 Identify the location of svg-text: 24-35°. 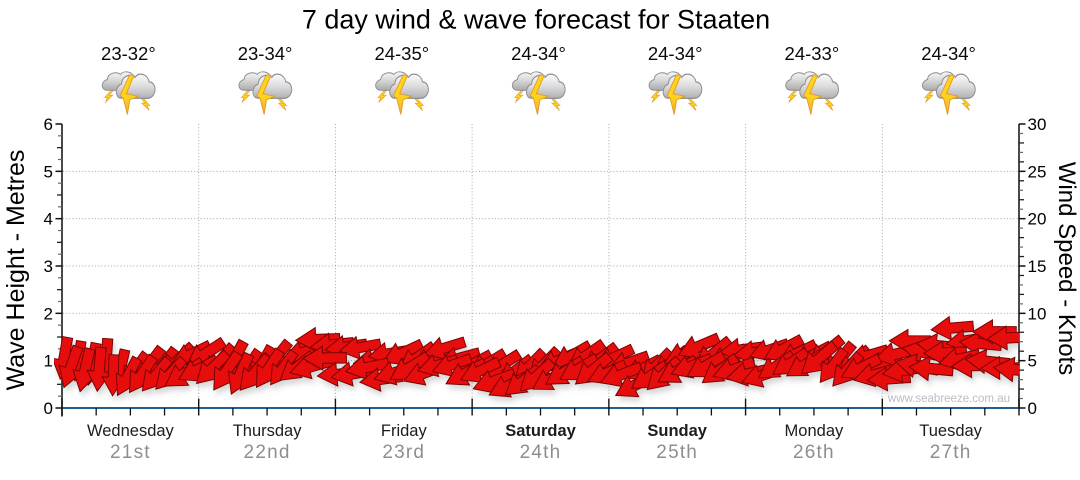
(401, 53).